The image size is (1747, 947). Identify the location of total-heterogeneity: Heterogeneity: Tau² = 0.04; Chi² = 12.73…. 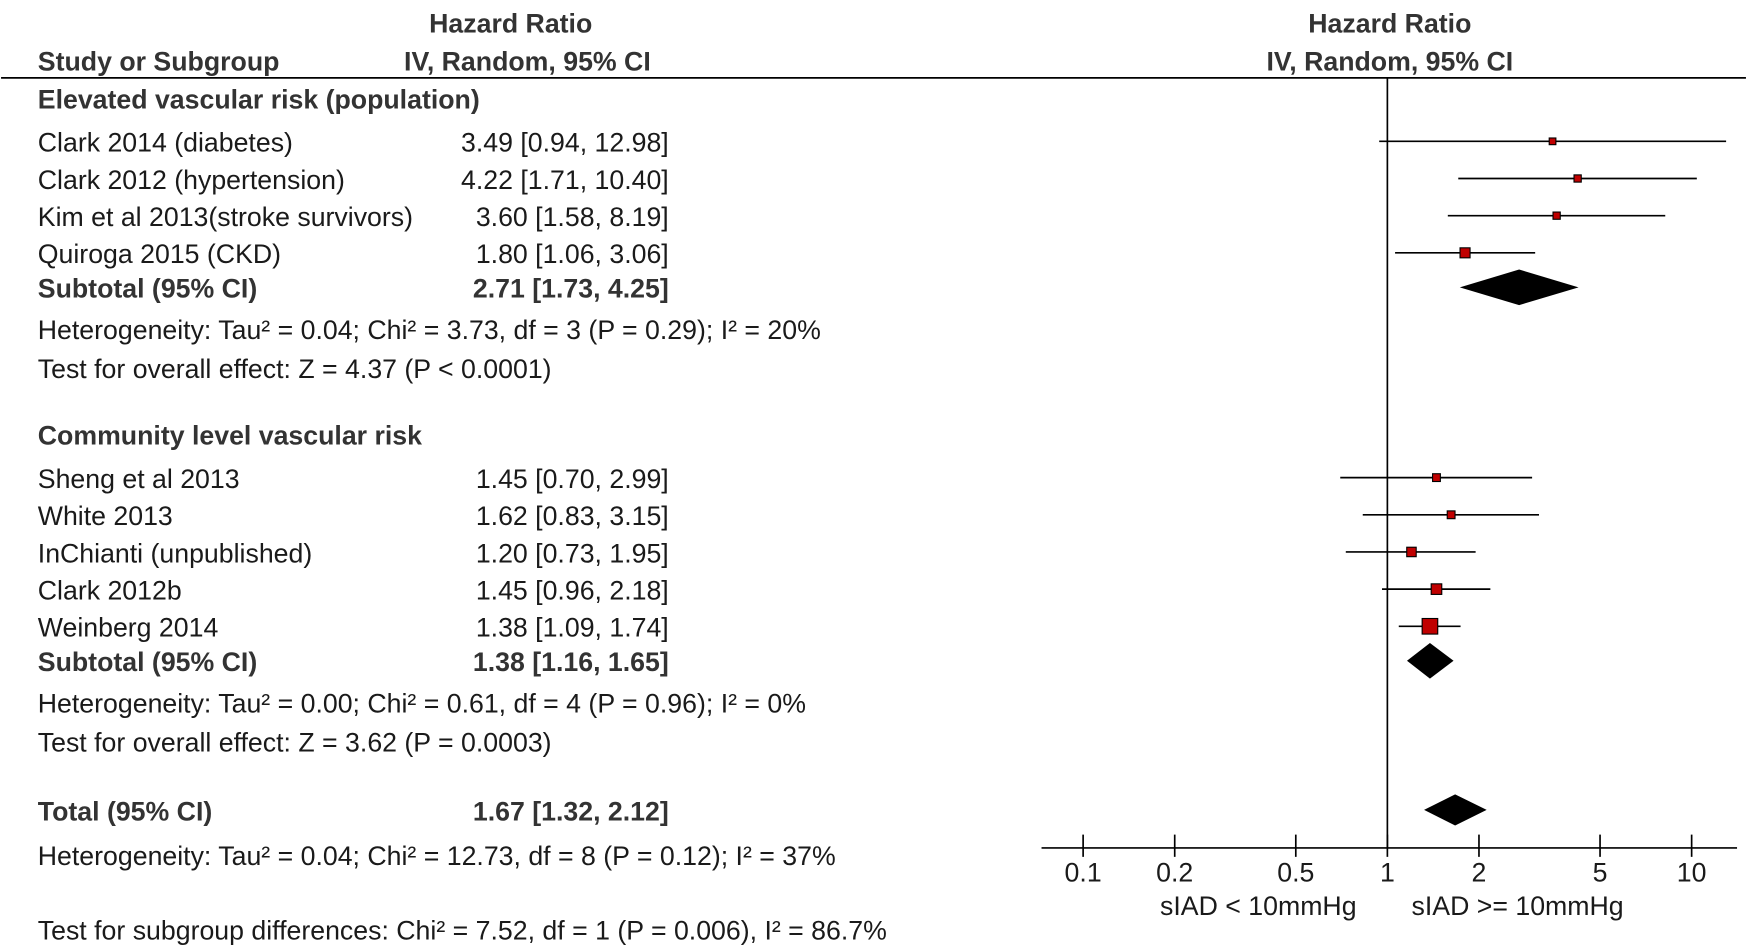
(437, 856).